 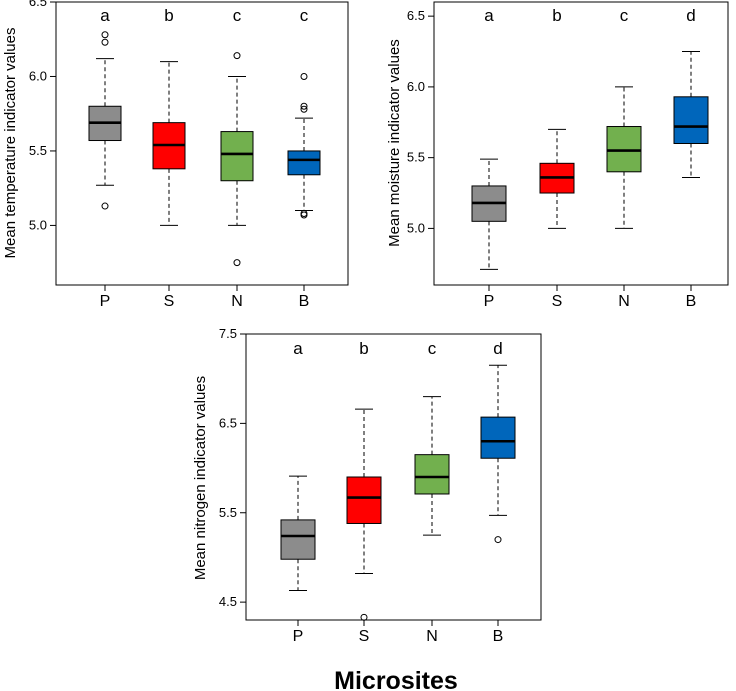 I want to click on y-tick-label: 7.5, so click(x=228, y=333).